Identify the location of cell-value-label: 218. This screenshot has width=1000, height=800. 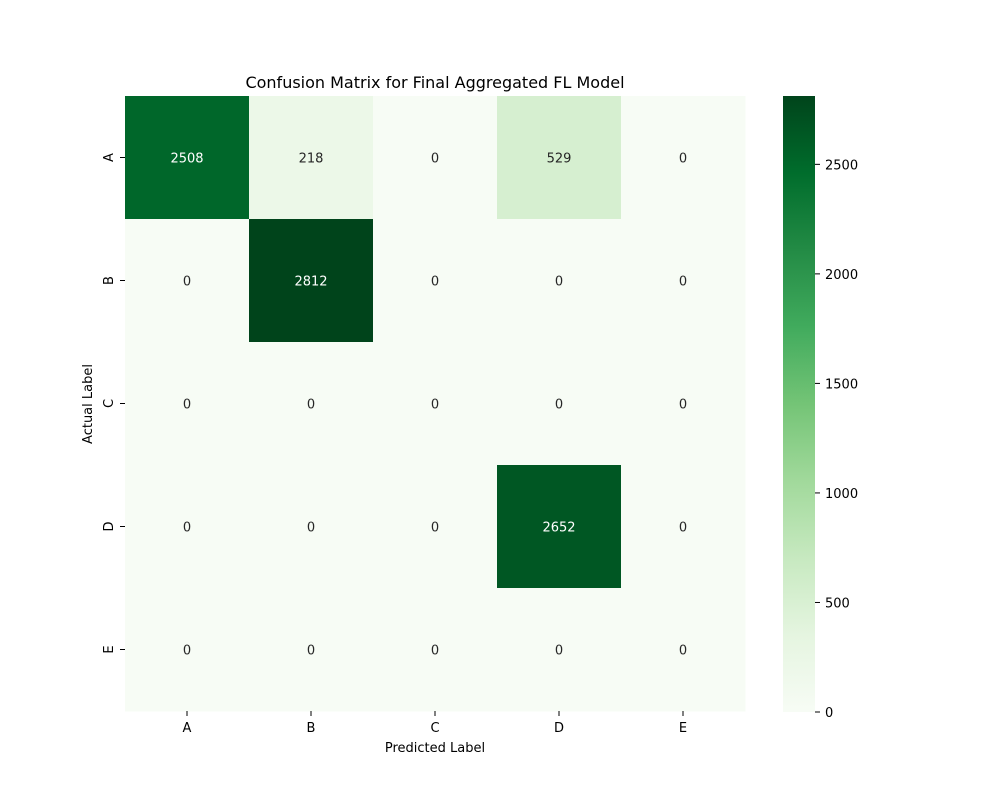
(311, 159).